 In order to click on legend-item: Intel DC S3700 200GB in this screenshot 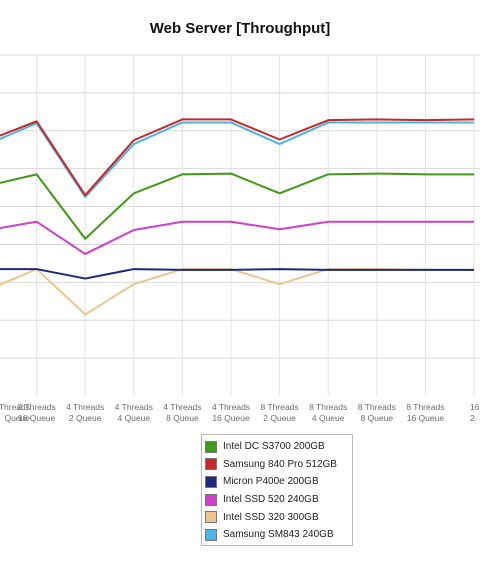, I will do `click(278, 447)`.